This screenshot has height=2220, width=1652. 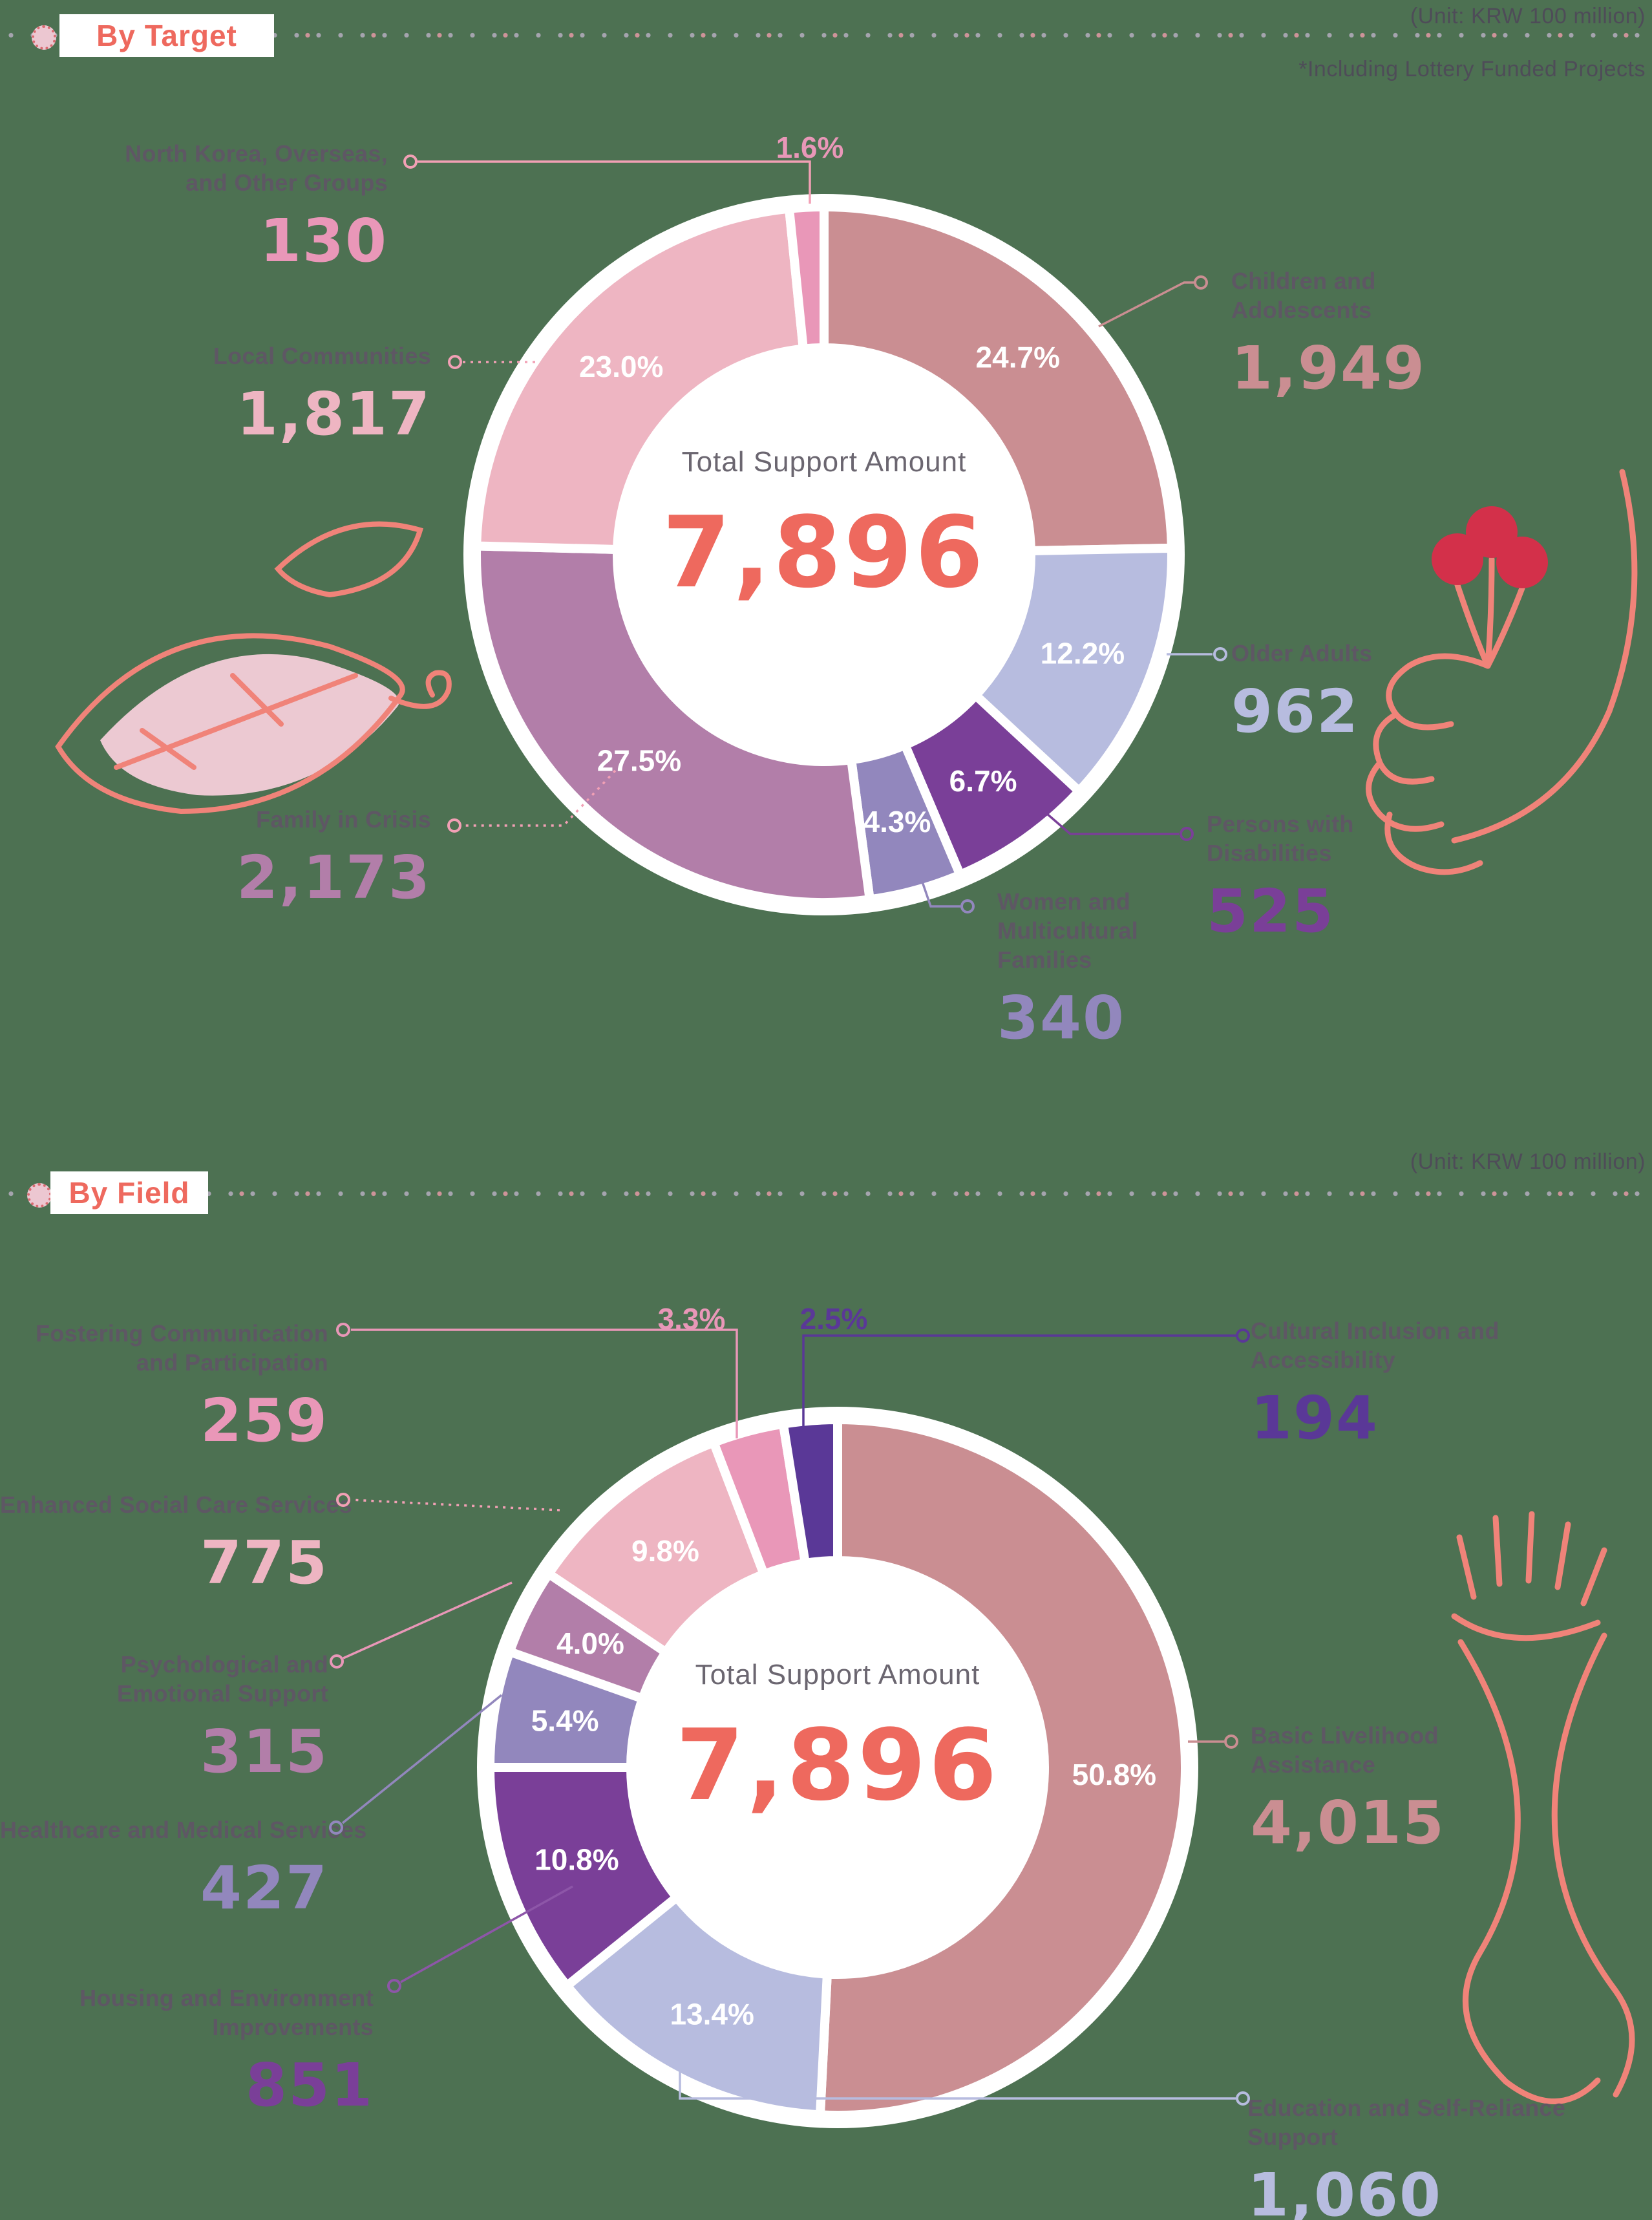 What do you see at coordinates (1067, 970) in the screenshot?
I see `segment-label-women-multicultural: Women and Multicultural Families 340` at bounding box center [1067, 970].